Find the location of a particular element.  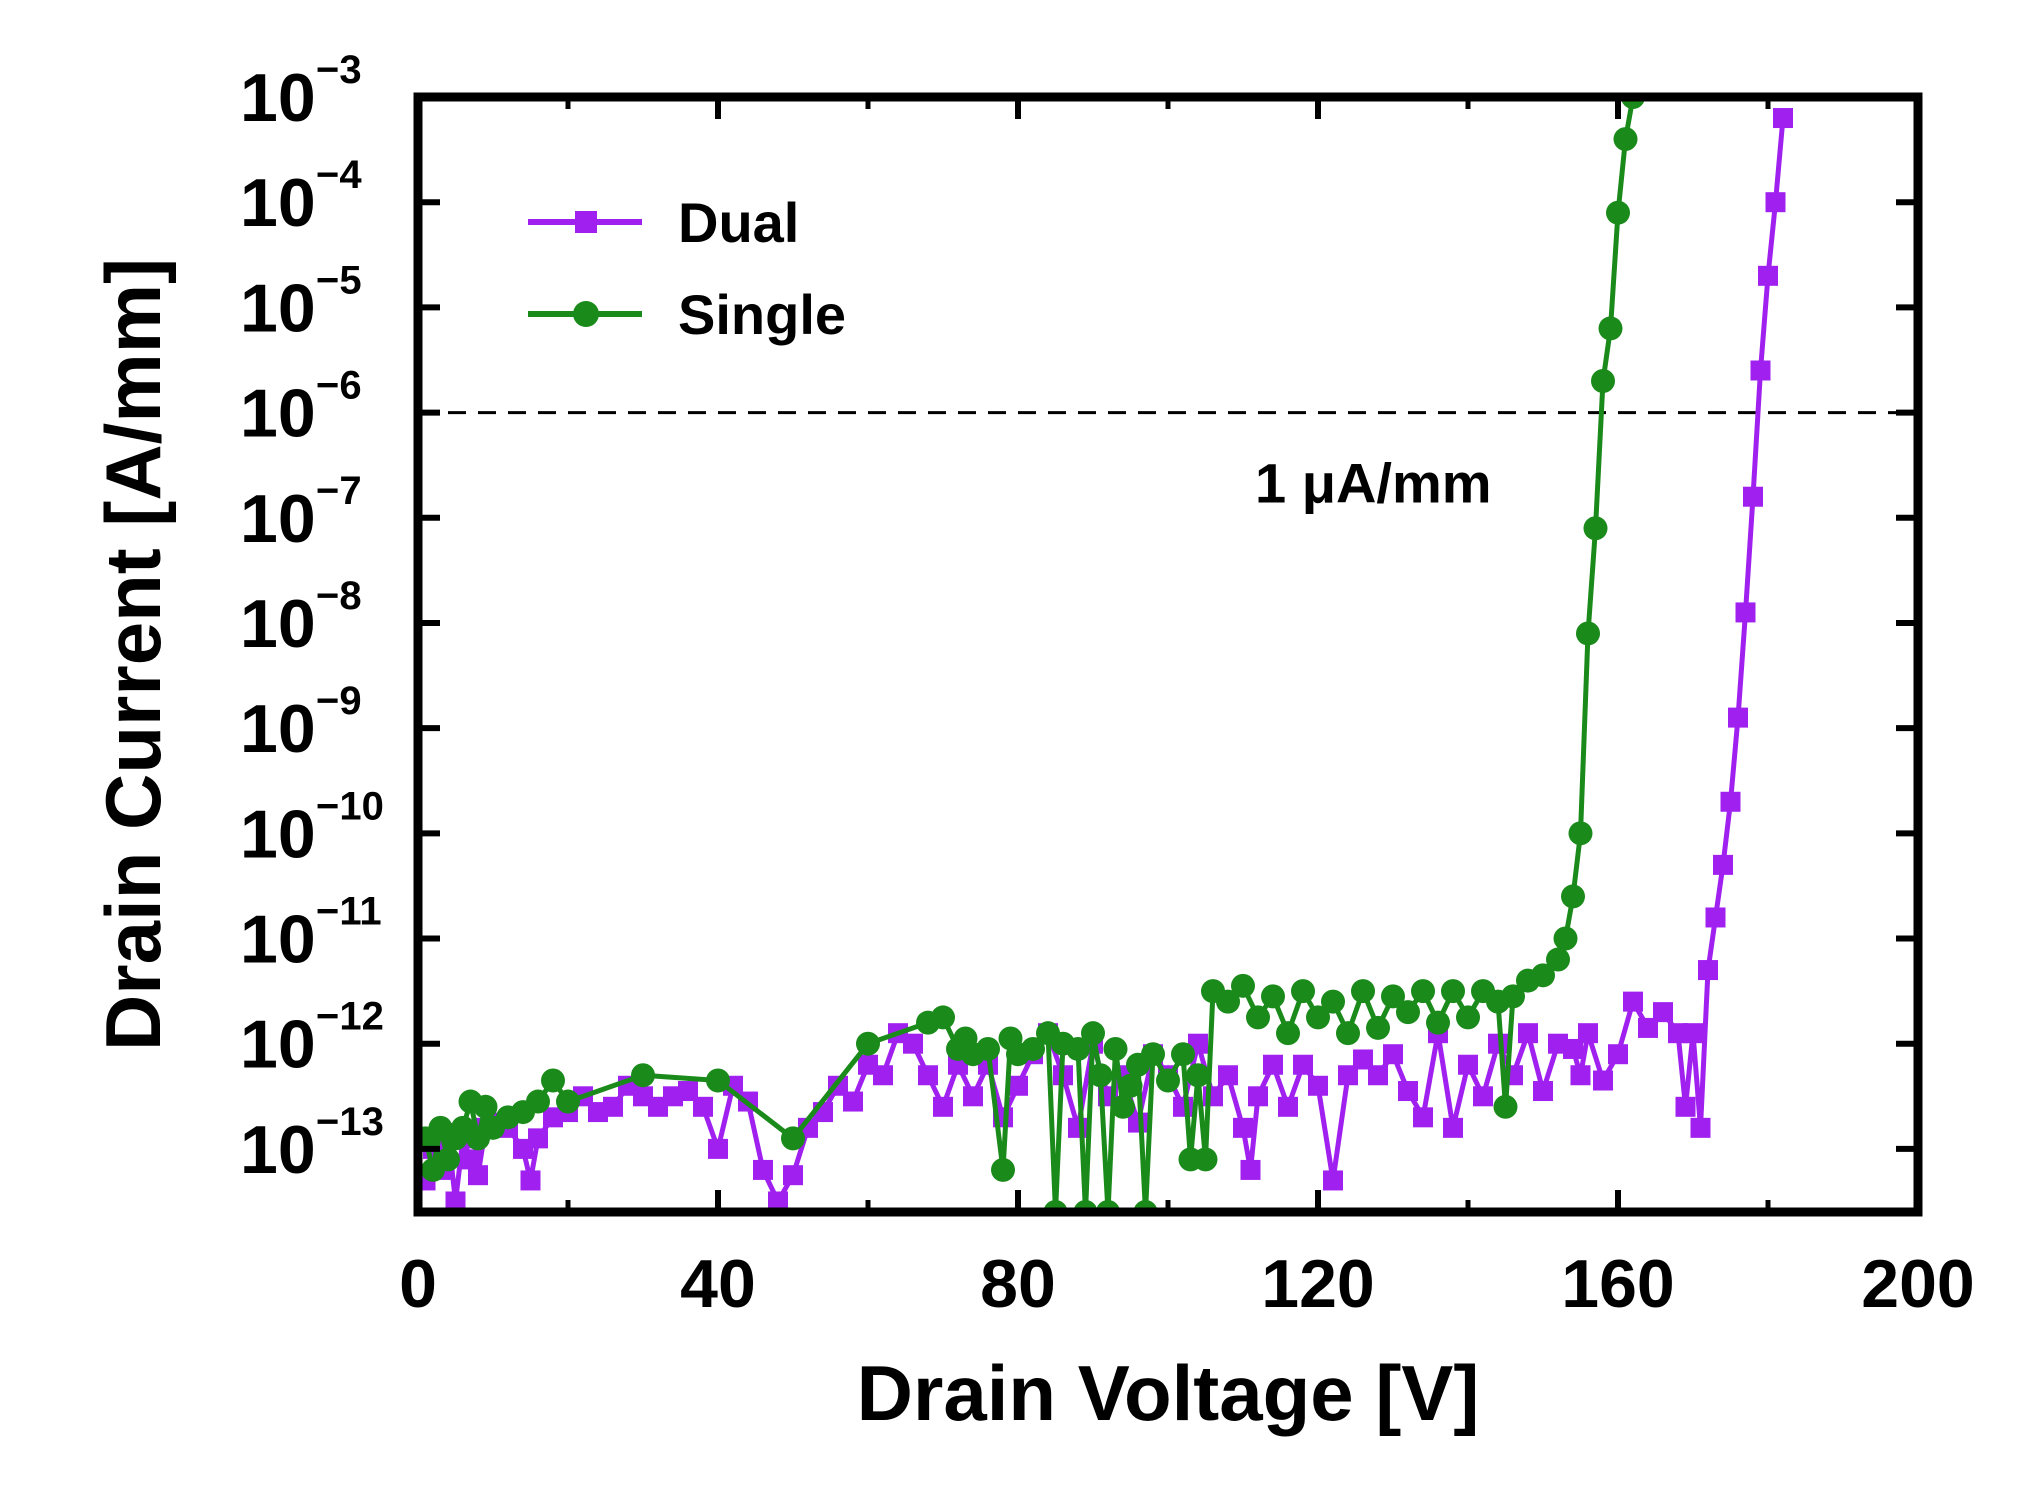

y-tick-label-exponent: −4 is located at coordinates (339, 175).